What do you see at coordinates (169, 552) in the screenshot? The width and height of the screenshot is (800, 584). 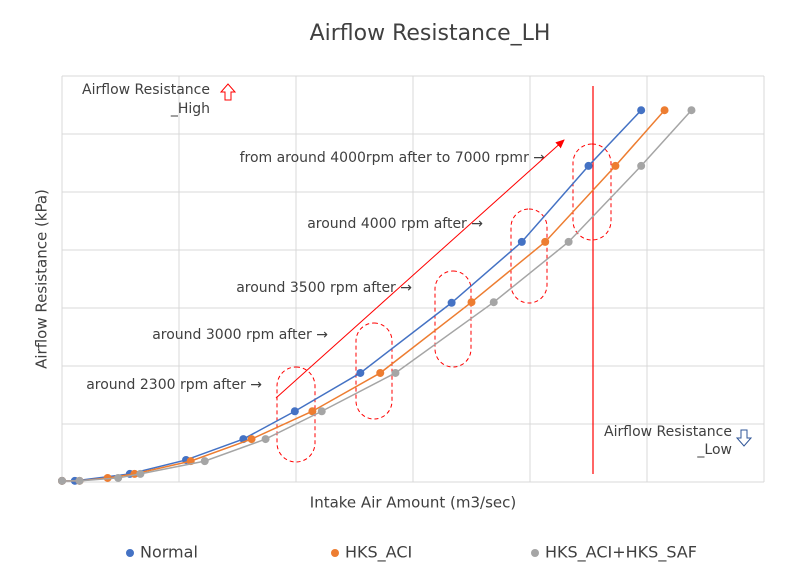 I see `legend-label: Normal` at bounding box center [169, 552].